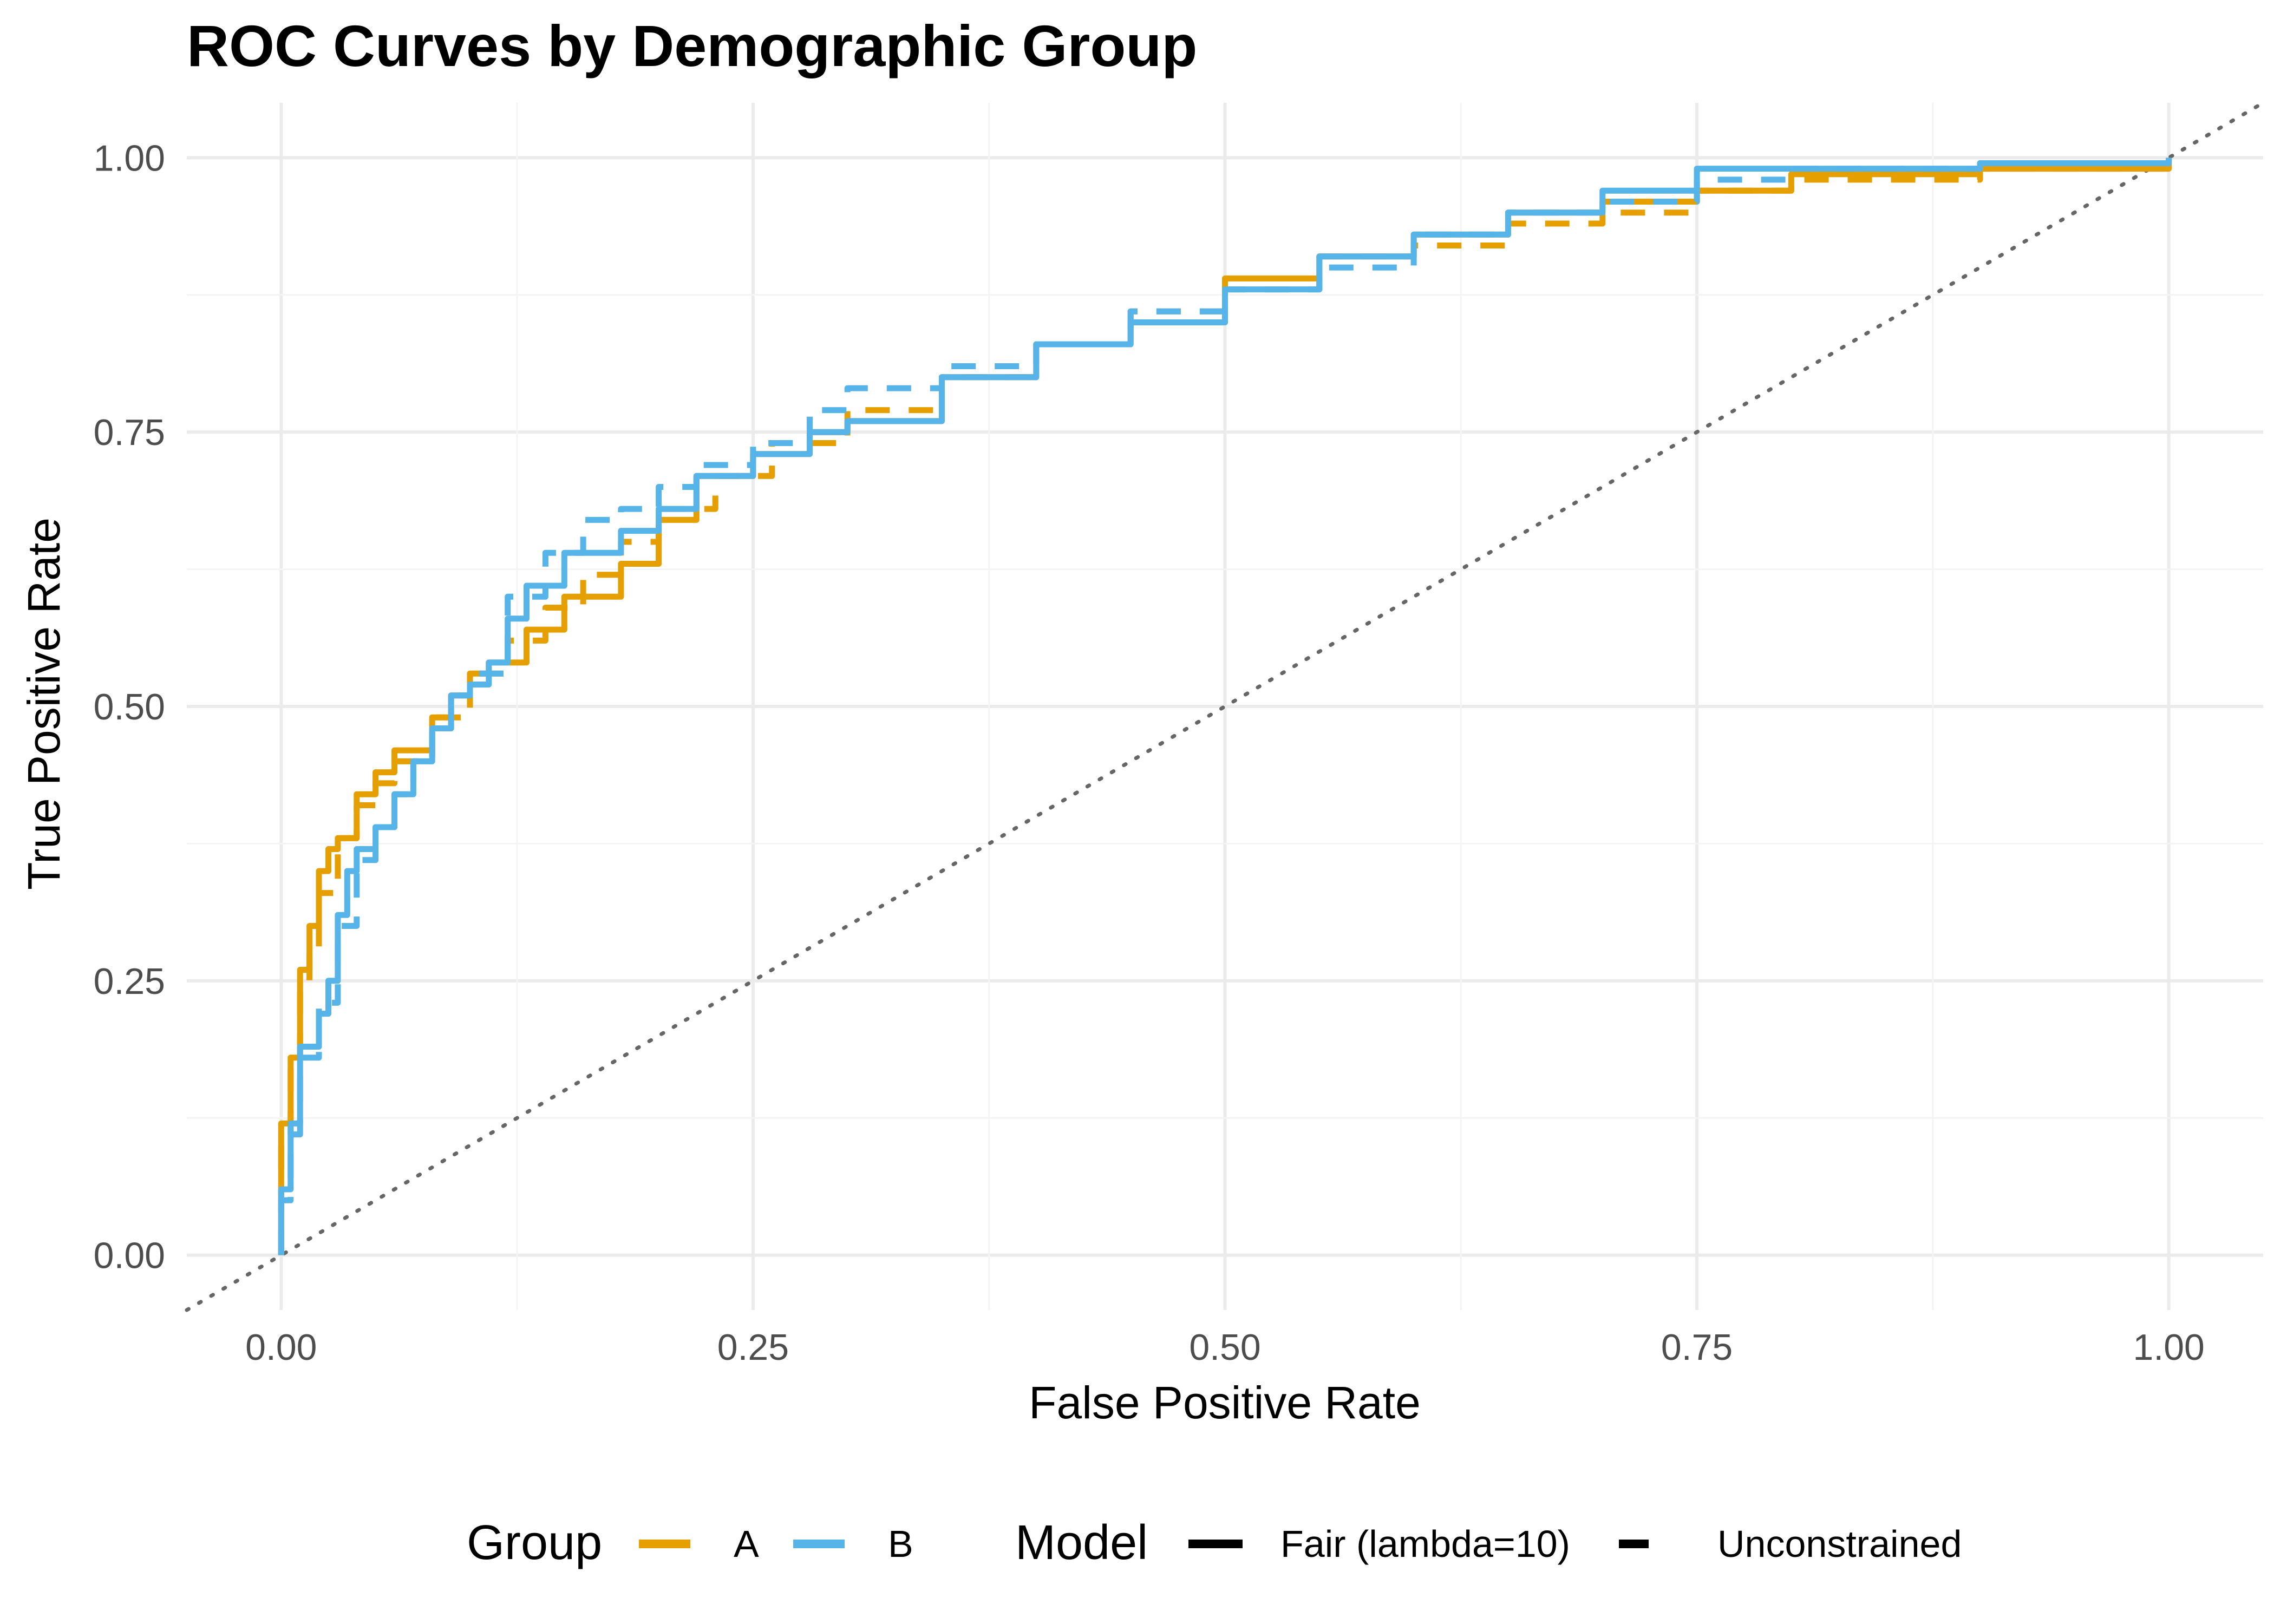 This screenshot has height=1624, width=2274. Describe the element at coordinates (129, 981) in the screenshot. I see `y-tick-label: 0.25` at that location.